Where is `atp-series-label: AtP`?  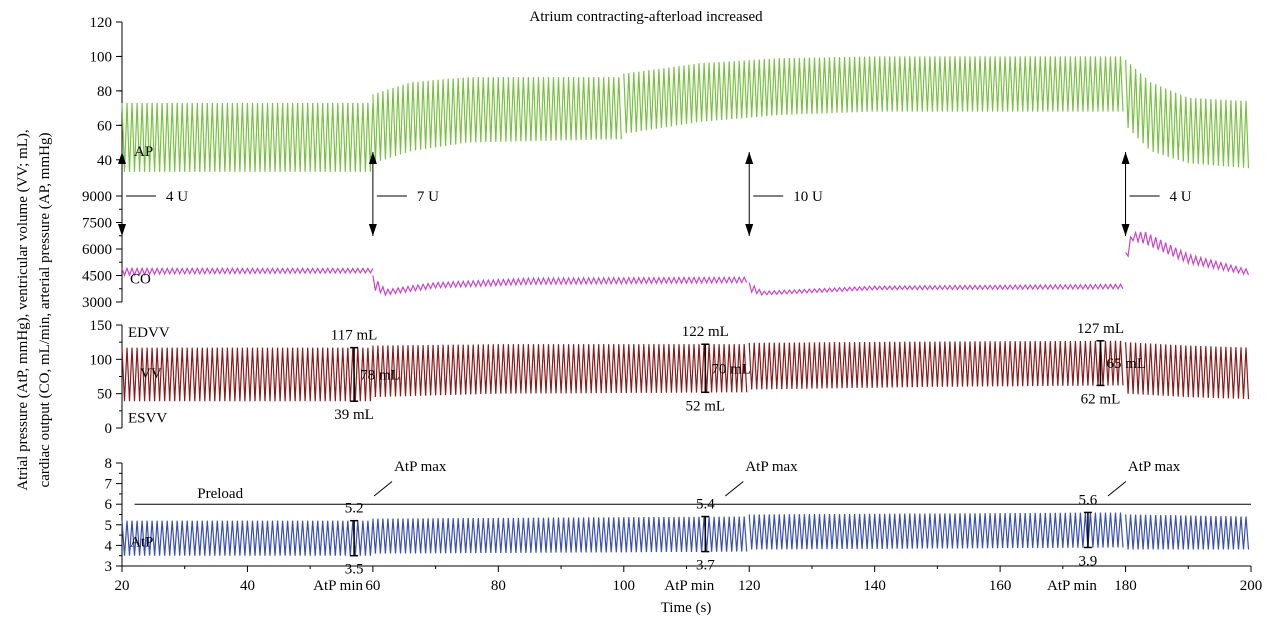
atp-series-label: AtP is located at coordinates (141, 542).